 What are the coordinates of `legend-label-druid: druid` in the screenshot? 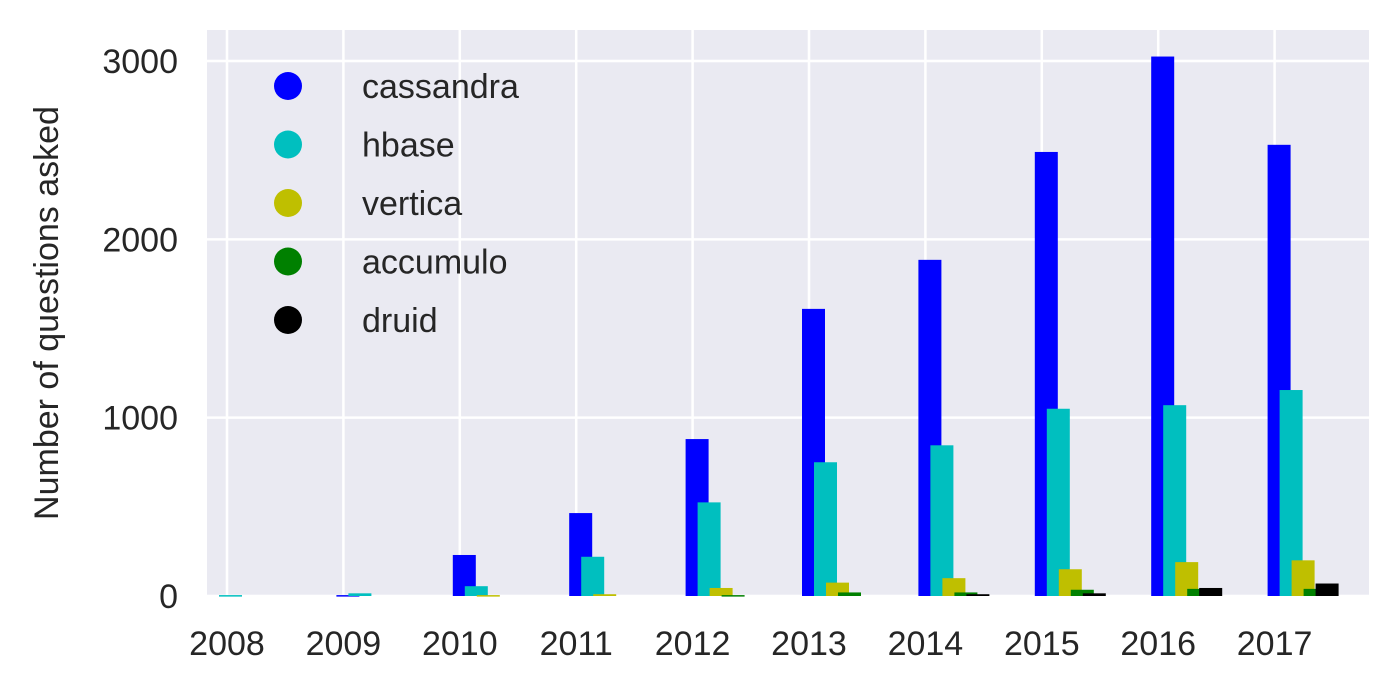 It's located at (400, 321).